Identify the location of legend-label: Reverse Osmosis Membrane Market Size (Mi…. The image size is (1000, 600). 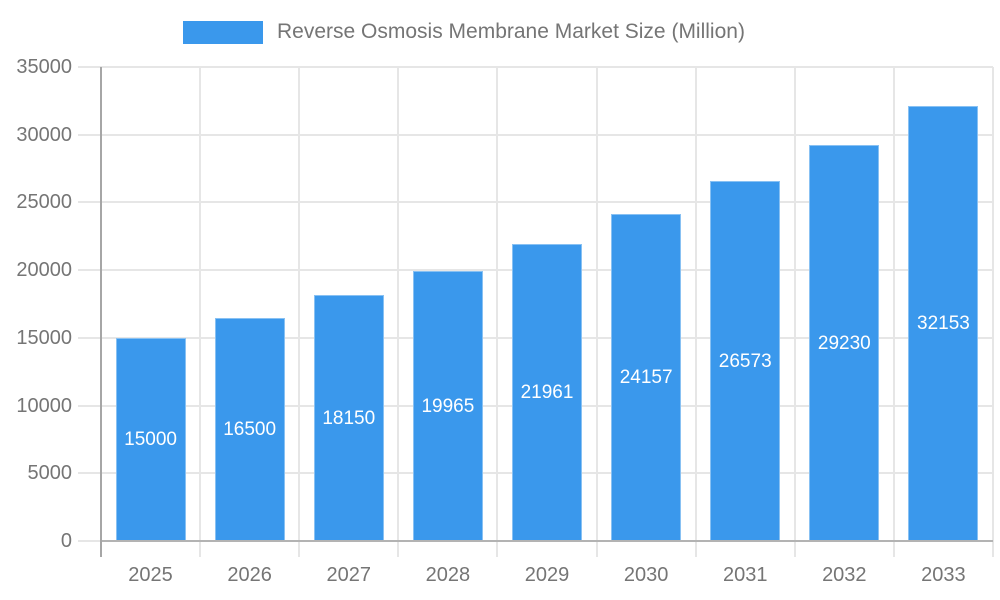
(511, 31).